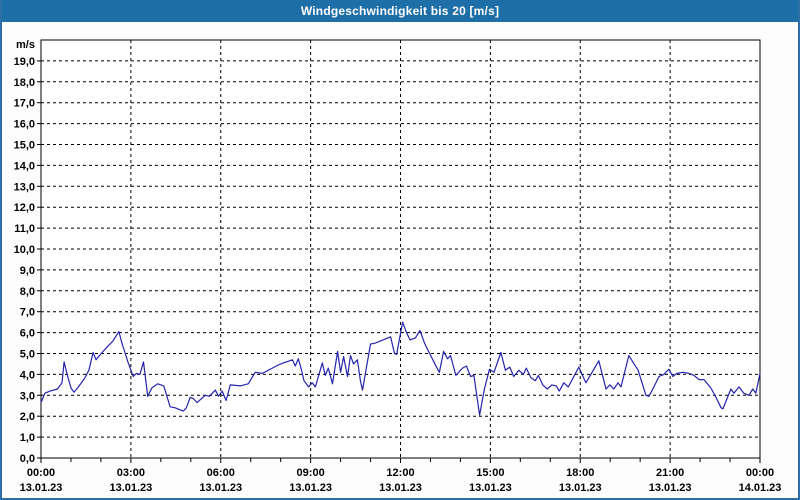 This screenshot has width=800, height=500. What do you see at coordinates (27, 271) in the screenshot?
I see `y-axis-tick-label: 9,0` at bounding box center [27, 271].